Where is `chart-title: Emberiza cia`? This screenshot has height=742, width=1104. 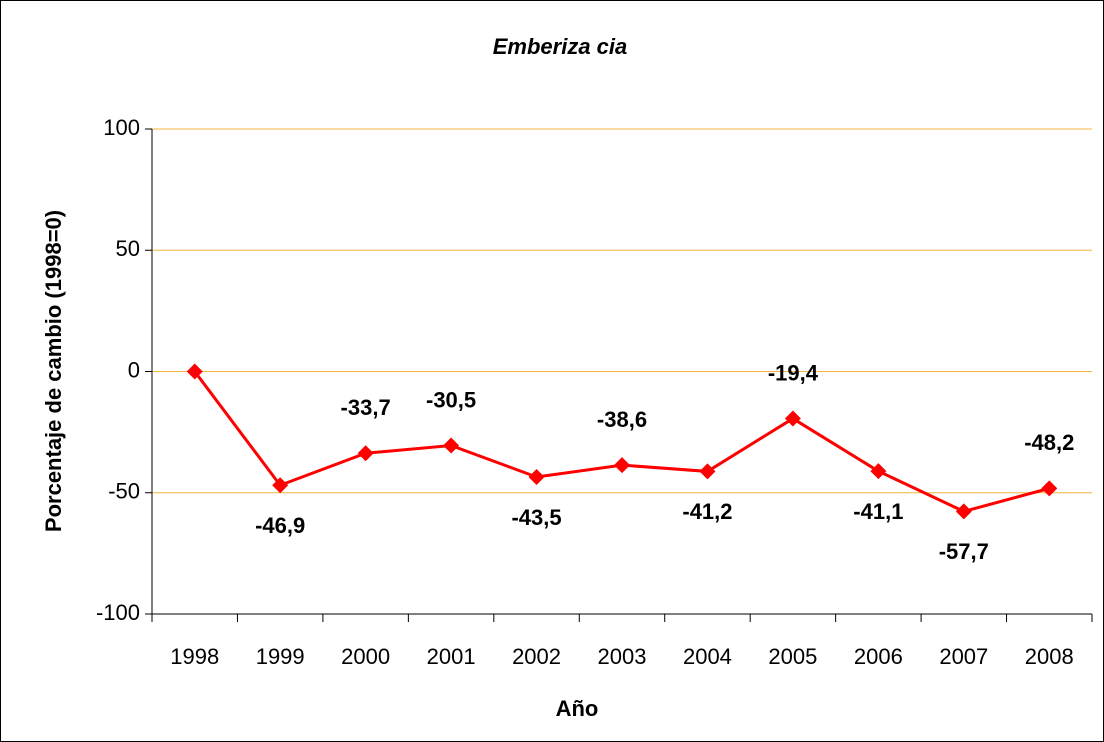 chart-title: Emberiza cia is located at coordinates (560, 46).